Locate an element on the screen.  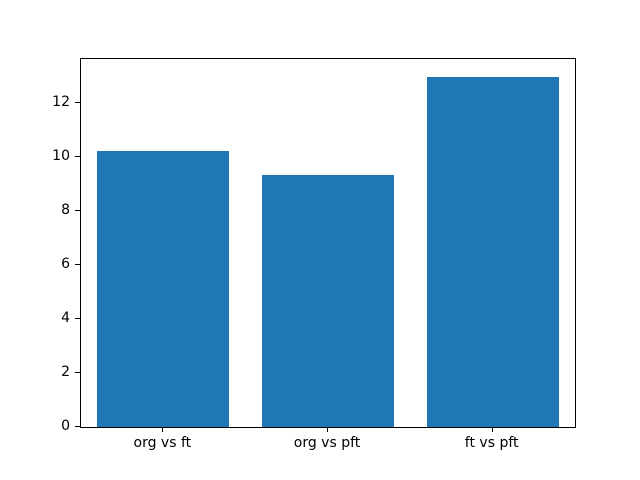
x-tick-label: ft vs pft is located at coordinates (491, 443).